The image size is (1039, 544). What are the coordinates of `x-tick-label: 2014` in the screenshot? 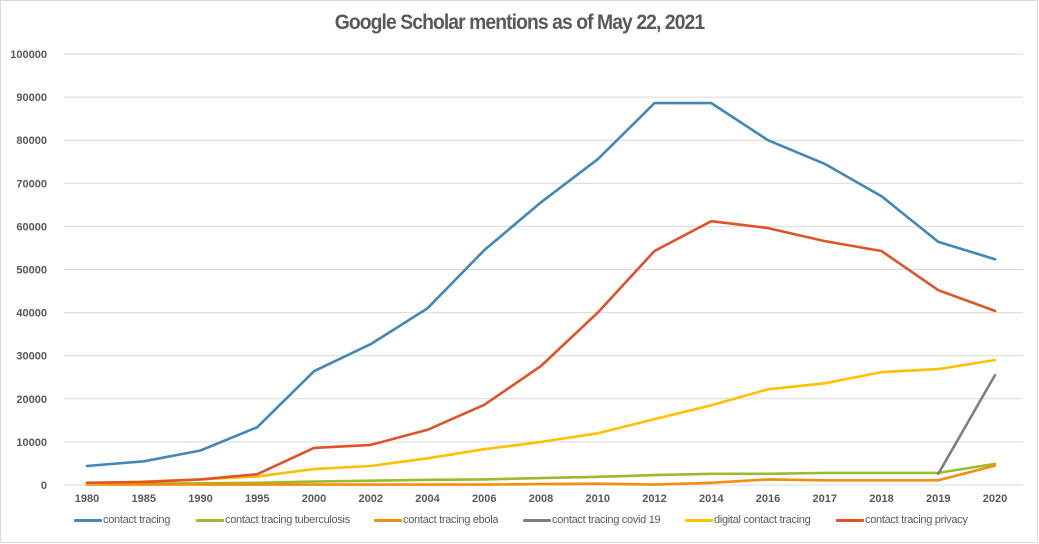 It's located at (711, 499).